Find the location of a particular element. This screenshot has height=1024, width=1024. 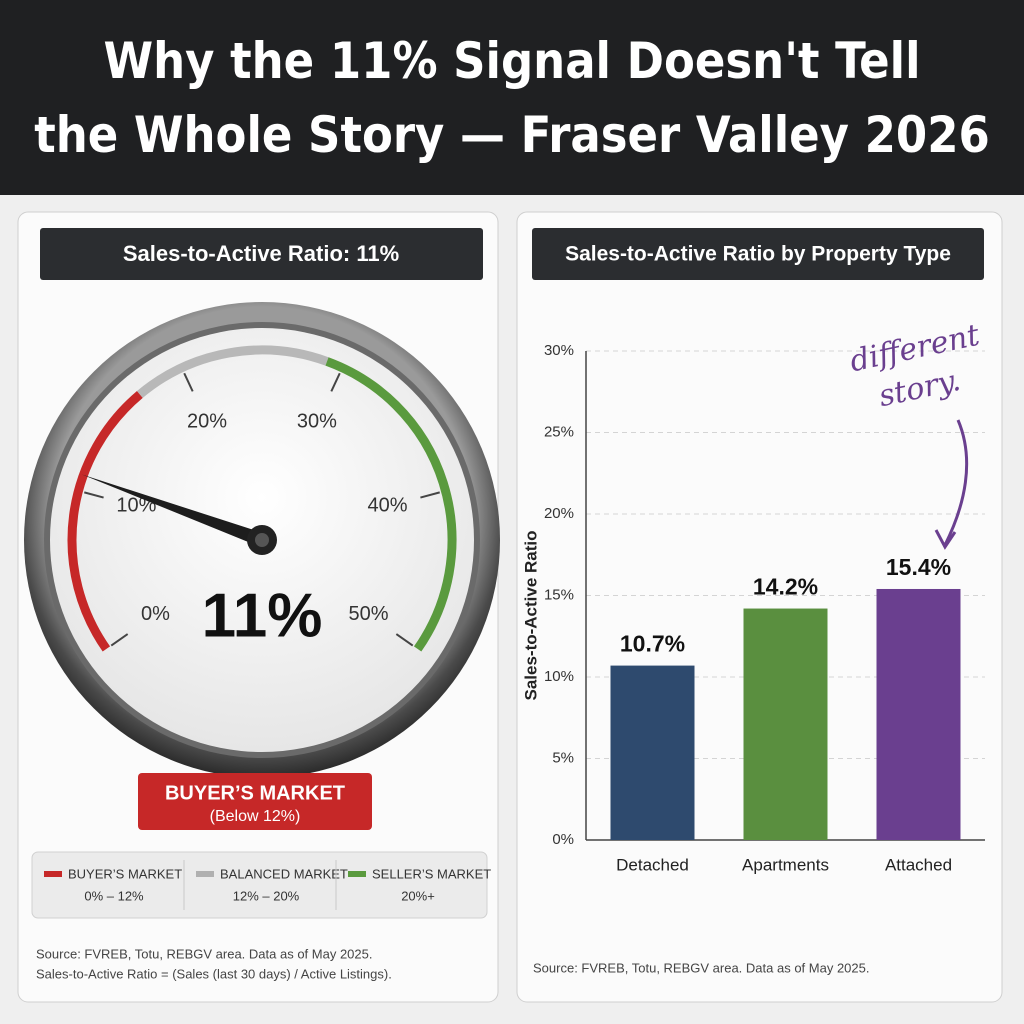

legend-name: BUYER’S MARKET is located at coordinates (125, 873).